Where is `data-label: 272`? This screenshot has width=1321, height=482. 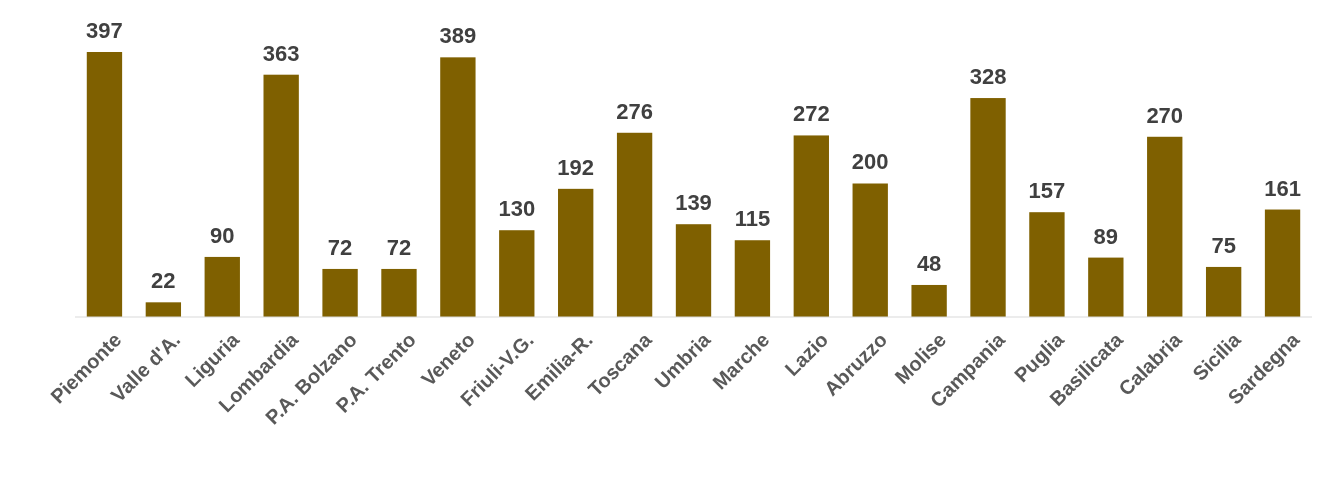
data-label: 272 is located at coordinates (811, 114).